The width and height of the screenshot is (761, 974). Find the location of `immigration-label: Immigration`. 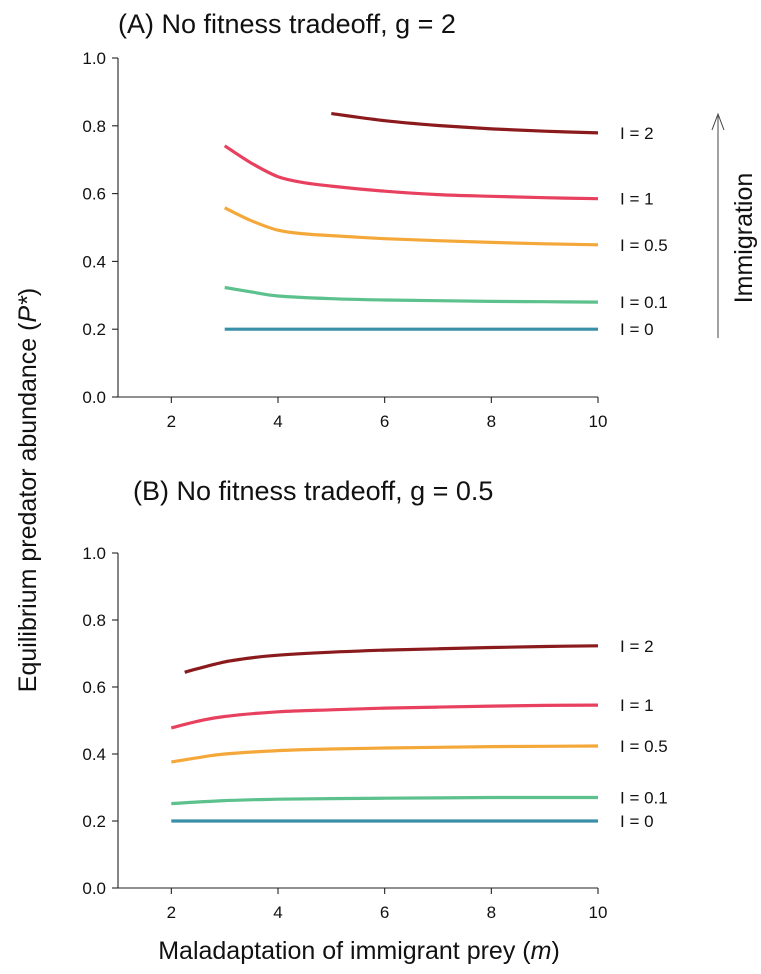

immigration-label: Immigration is located at coordinates (744, 238).